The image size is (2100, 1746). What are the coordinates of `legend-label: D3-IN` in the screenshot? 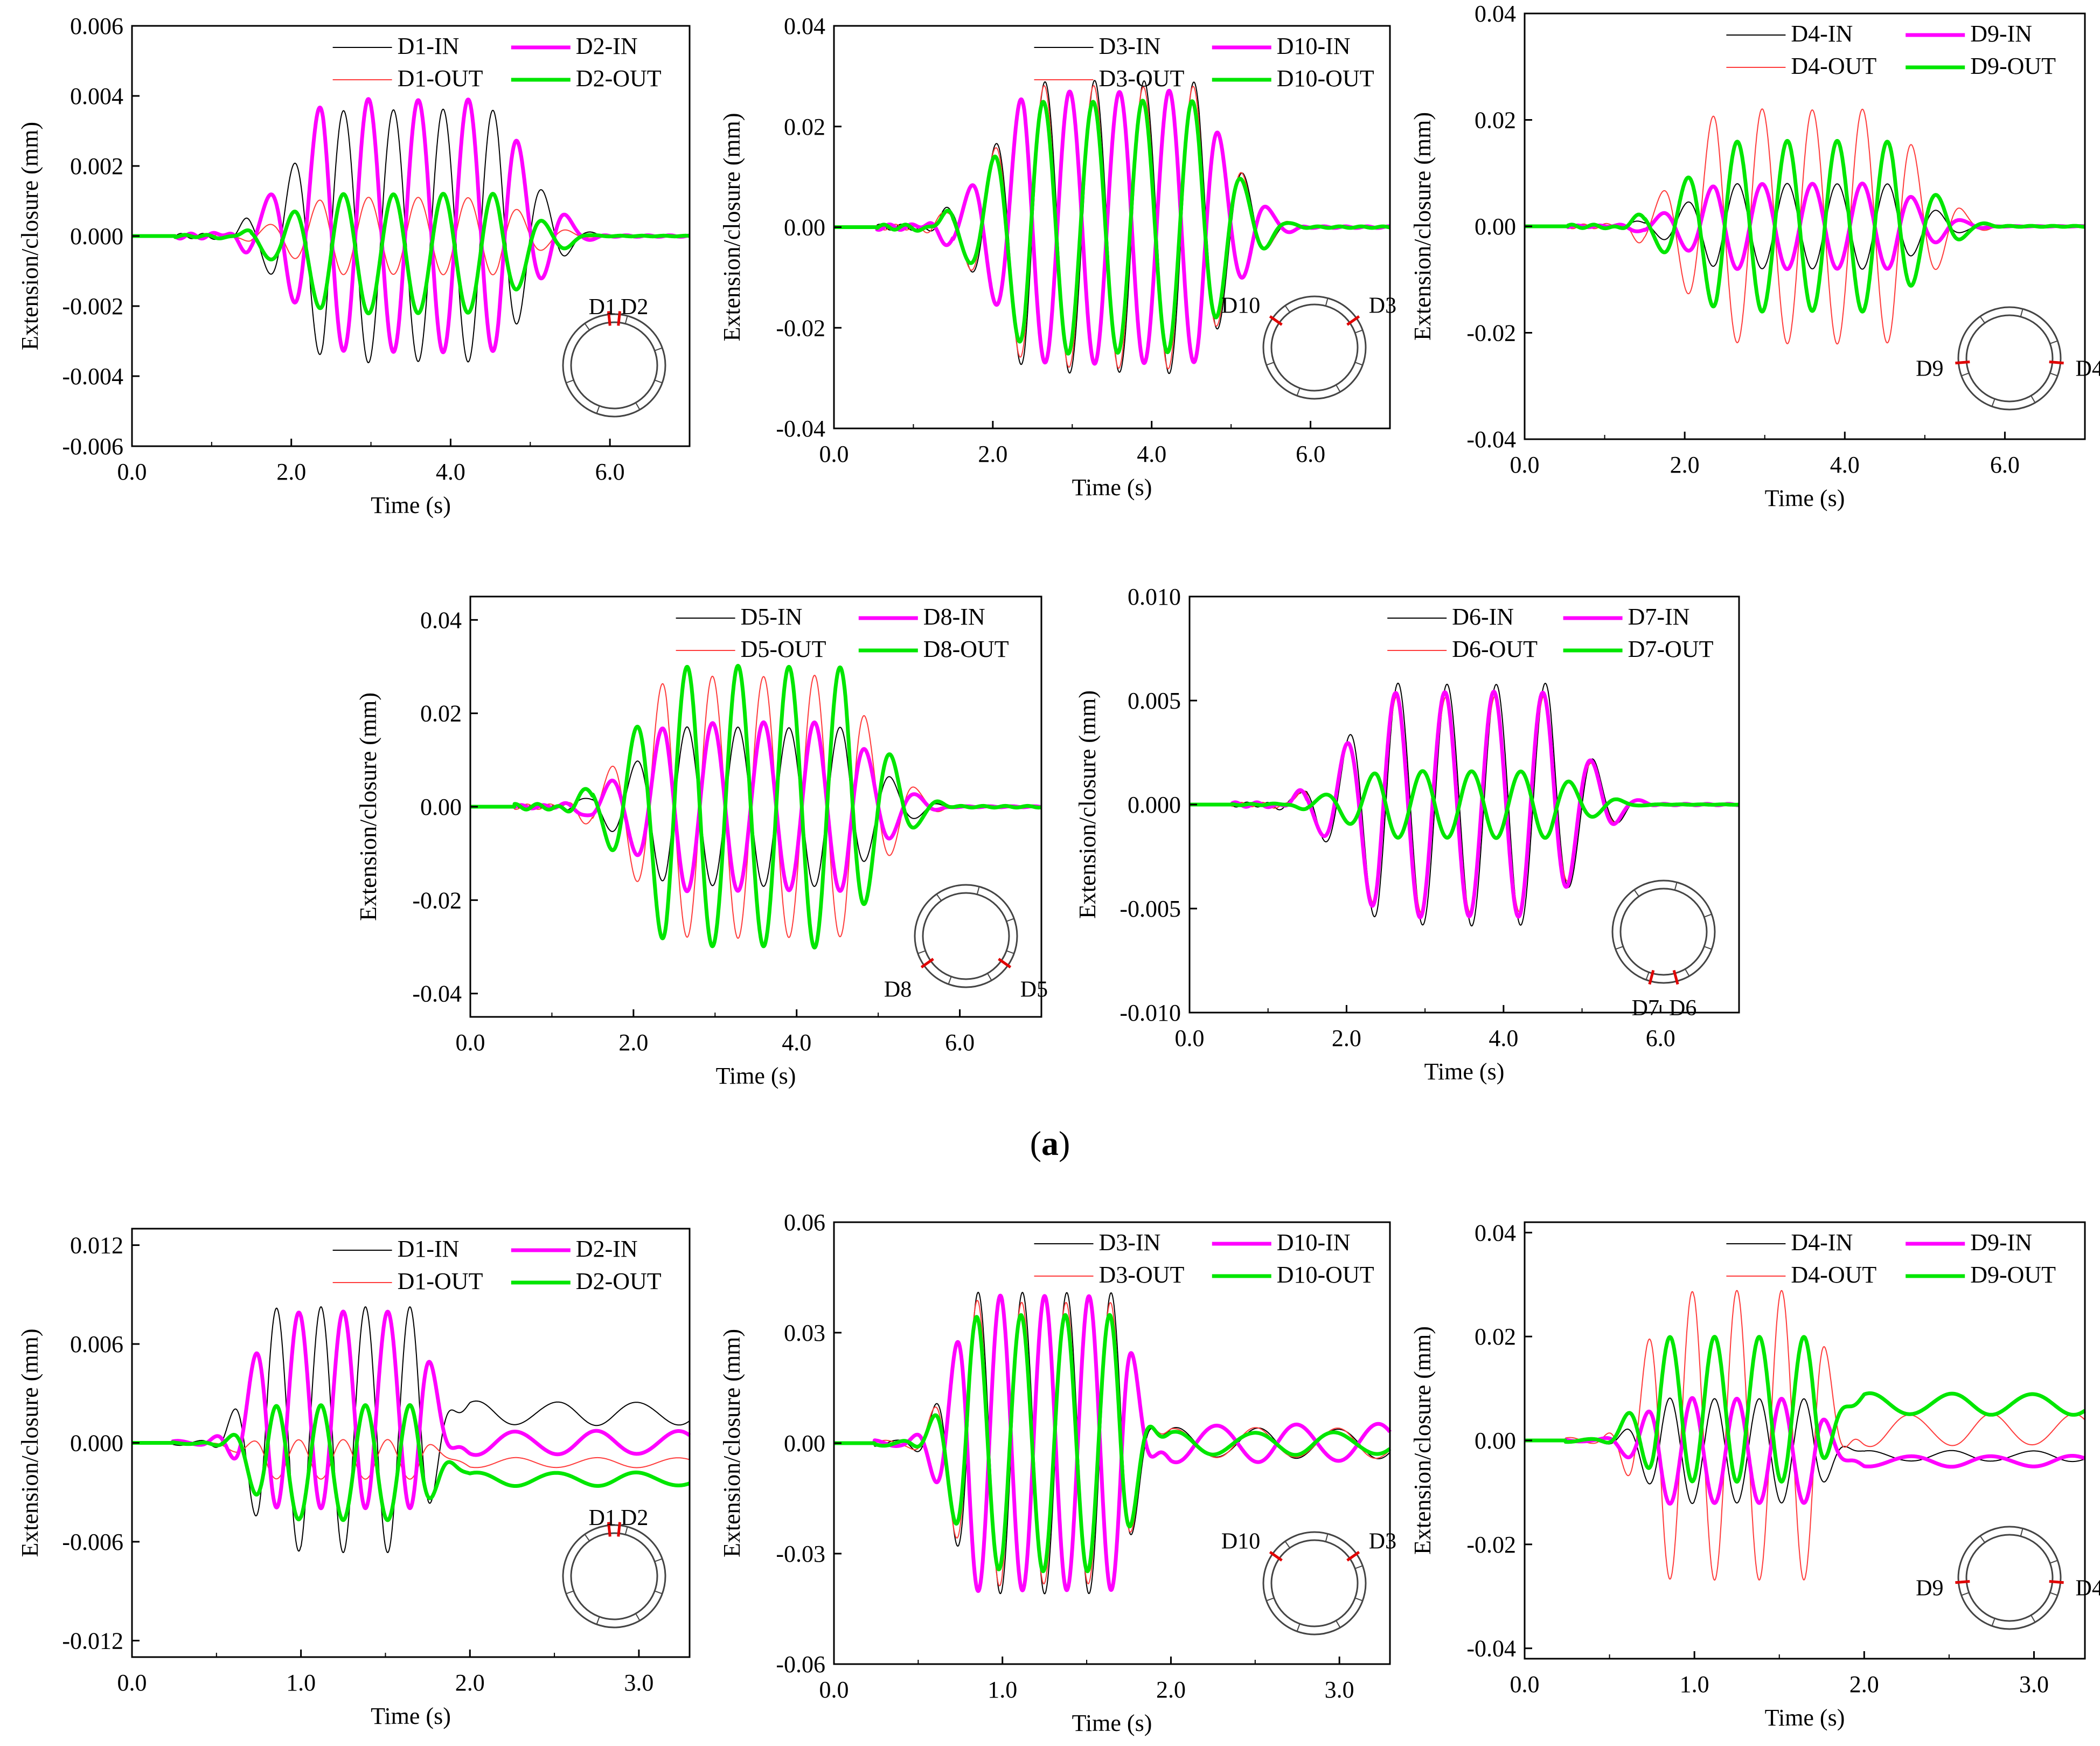 It's located at (1130, 1242).